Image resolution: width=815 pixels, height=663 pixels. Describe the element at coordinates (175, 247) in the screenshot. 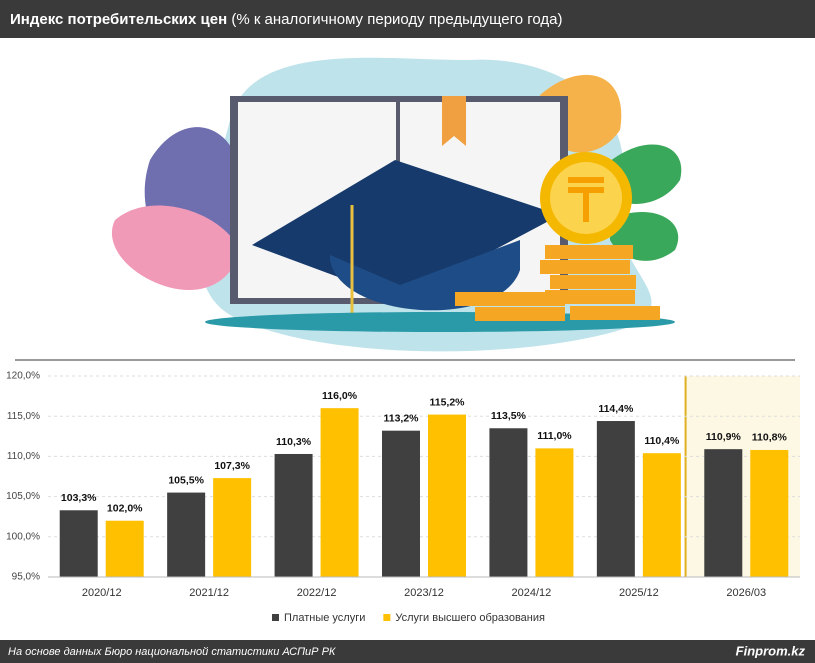

I see `leaf` at that location.